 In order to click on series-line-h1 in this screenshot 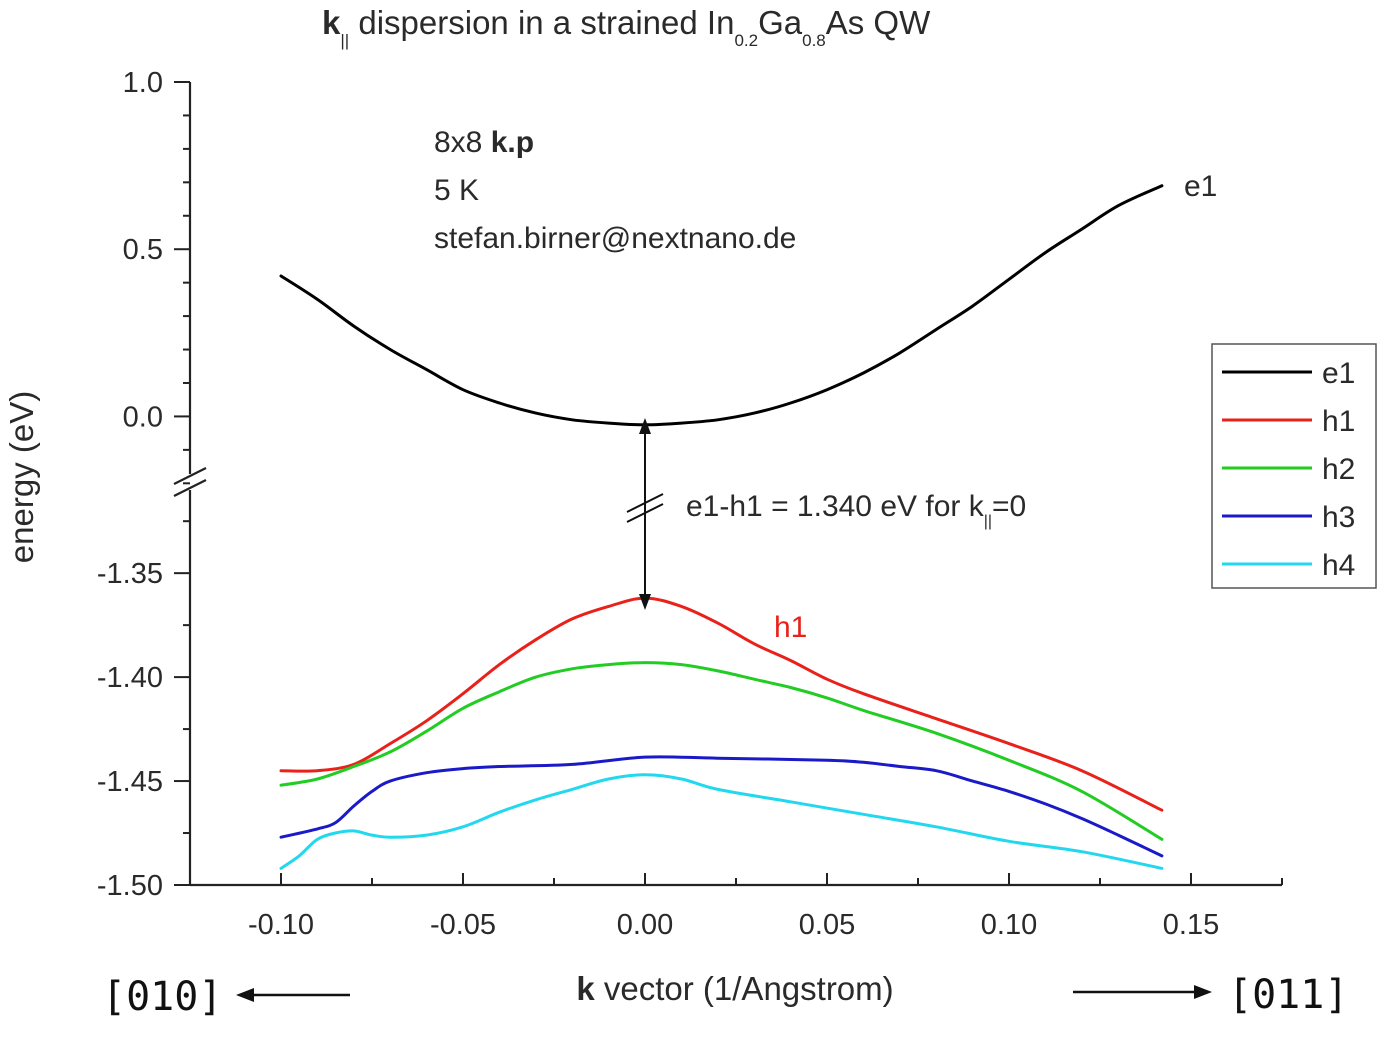, I will do `click(721, 704)`.